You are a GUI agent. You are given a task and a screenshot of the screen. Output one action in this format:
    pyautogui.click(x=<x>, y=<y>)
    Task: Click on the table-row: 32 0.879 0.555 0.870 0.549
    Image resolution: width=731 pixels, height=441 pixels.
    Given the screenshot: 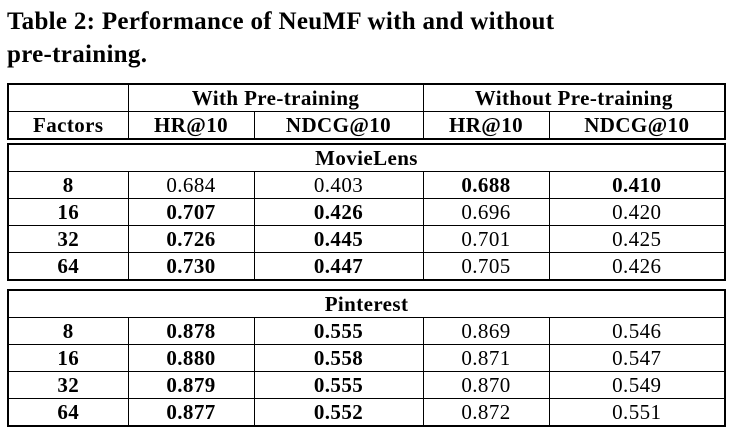 What is the action you would take?
    pyautogui.click(x=366, y=385)
    